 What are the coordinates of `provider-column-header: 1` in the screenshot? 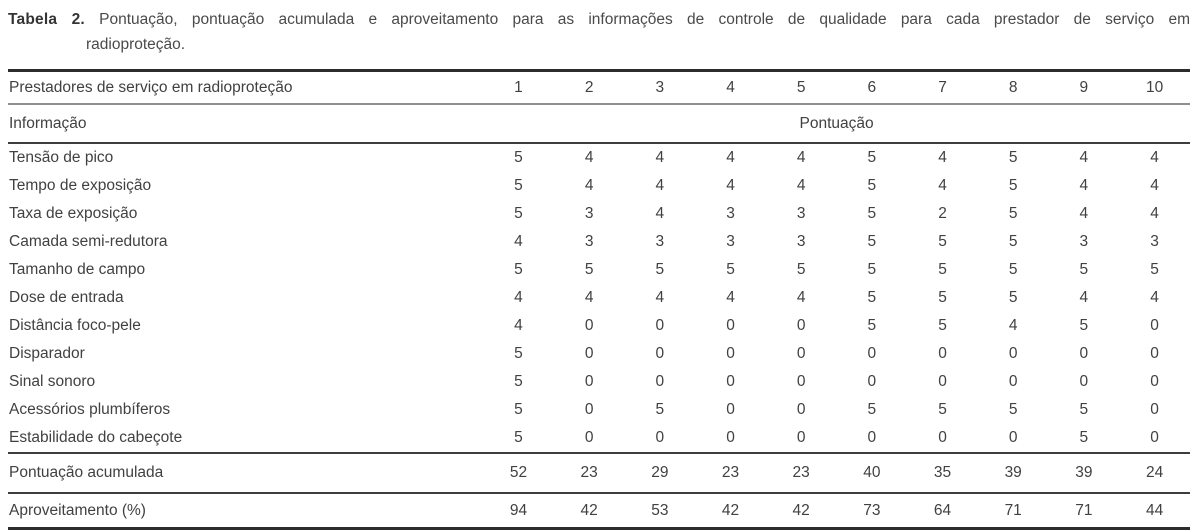 It's located at (518, 87).